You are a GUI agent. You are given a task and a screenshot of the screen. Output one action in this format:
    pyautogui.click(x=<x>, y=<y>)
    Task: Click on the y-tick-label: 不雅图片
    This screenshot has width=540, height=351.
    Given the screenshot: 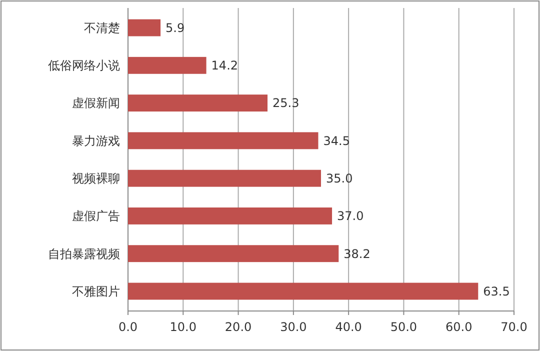 What is the action you would take?
    pyautogui.click(x=96, y=291)
    